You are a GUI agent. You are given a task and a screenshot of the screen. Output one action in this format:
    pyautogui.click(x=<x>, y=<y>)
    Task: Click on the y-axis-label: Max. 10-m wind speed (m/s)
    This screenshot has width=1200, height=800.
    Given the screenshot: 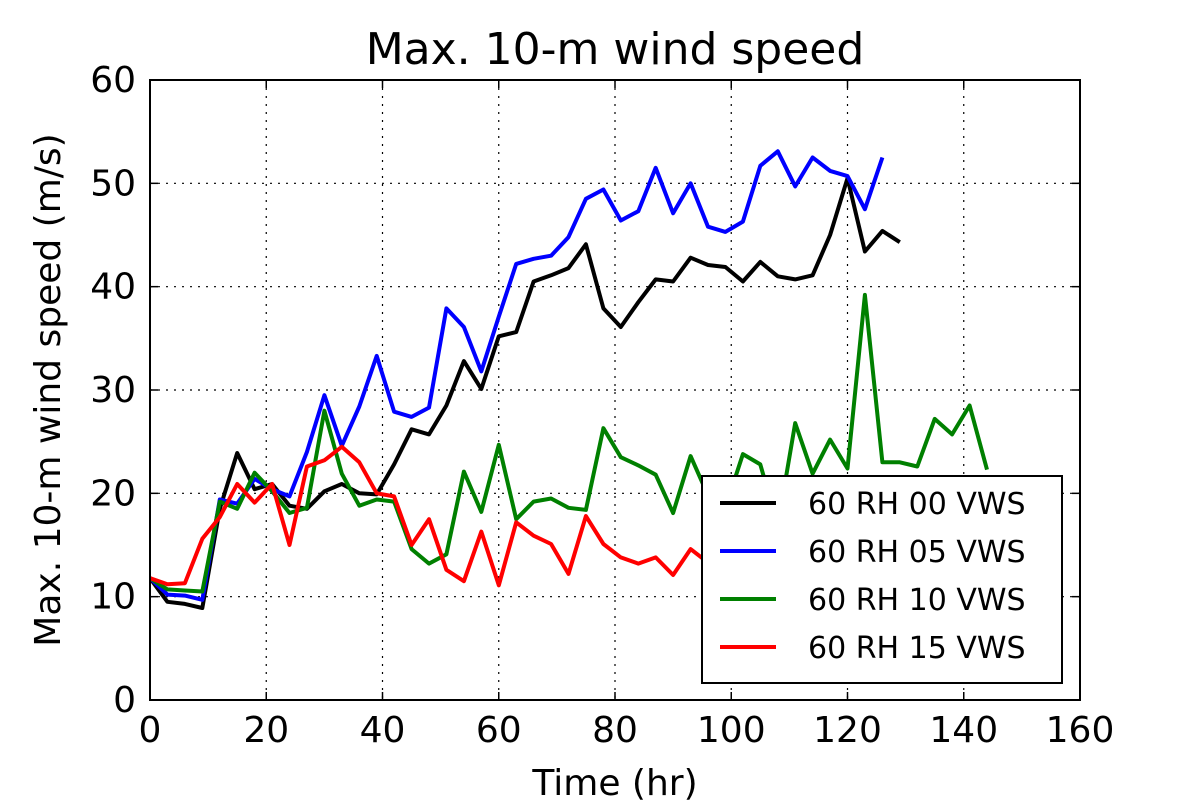 What is the action you would take?
    pyautogui.click(x=48, y=389)
    